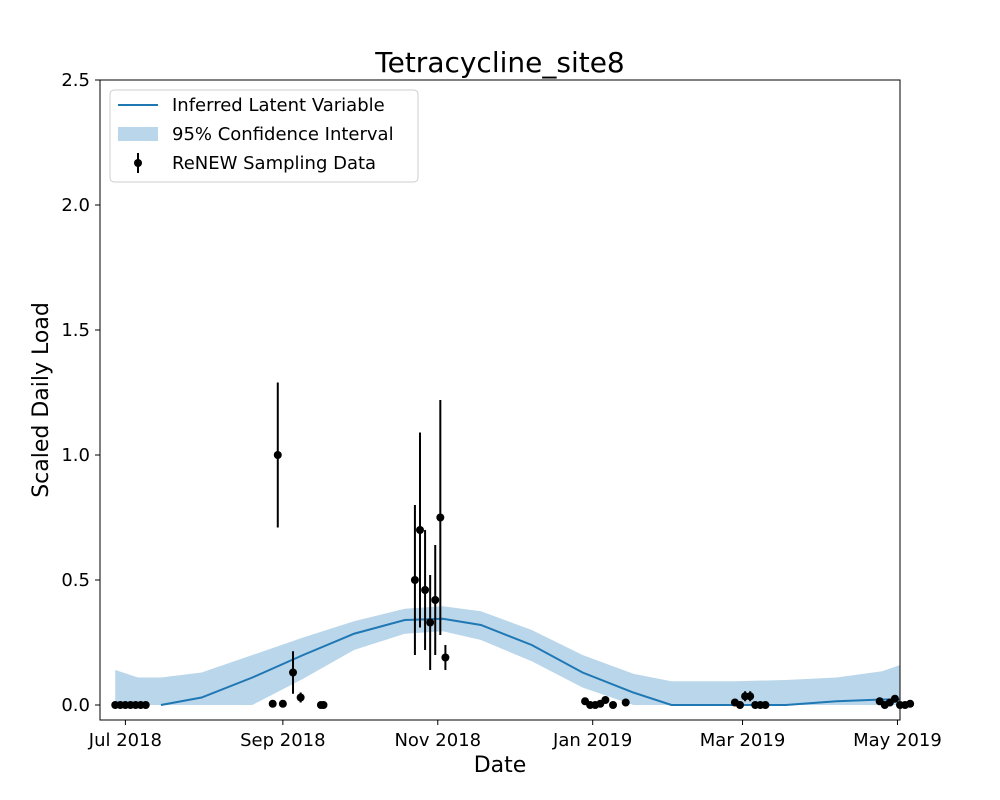 The height and width of the screenshot is (800, 1000). What do you see at coordinates (80, 393) in the screenshot?
I see `y-axis-ticks: 0.0 0.5 1.0 1.5 2.0 2.5` at bounding box center [80, 393].